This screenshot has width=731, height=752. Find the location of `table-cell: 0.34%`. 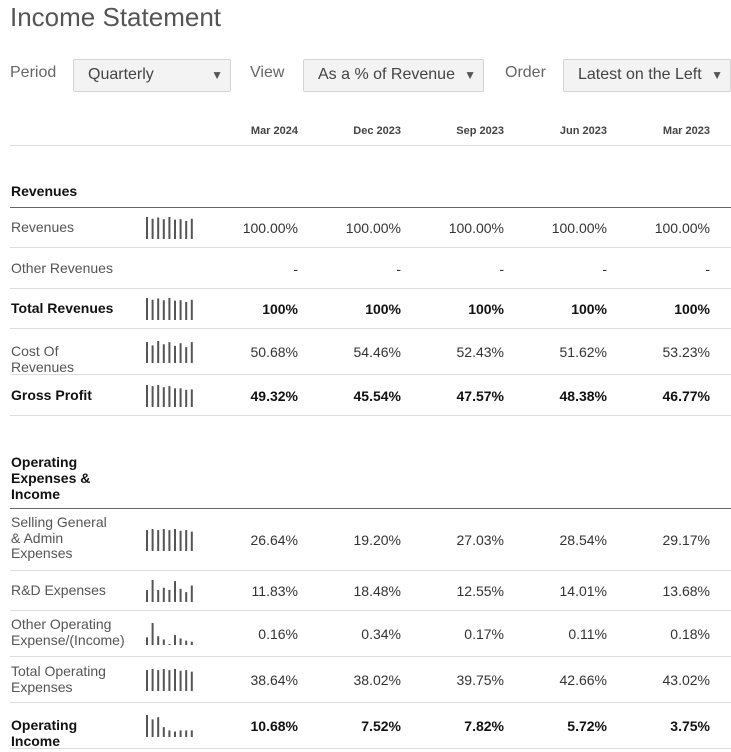

table-cell: 0.34% is located at coordinates (381, 634).